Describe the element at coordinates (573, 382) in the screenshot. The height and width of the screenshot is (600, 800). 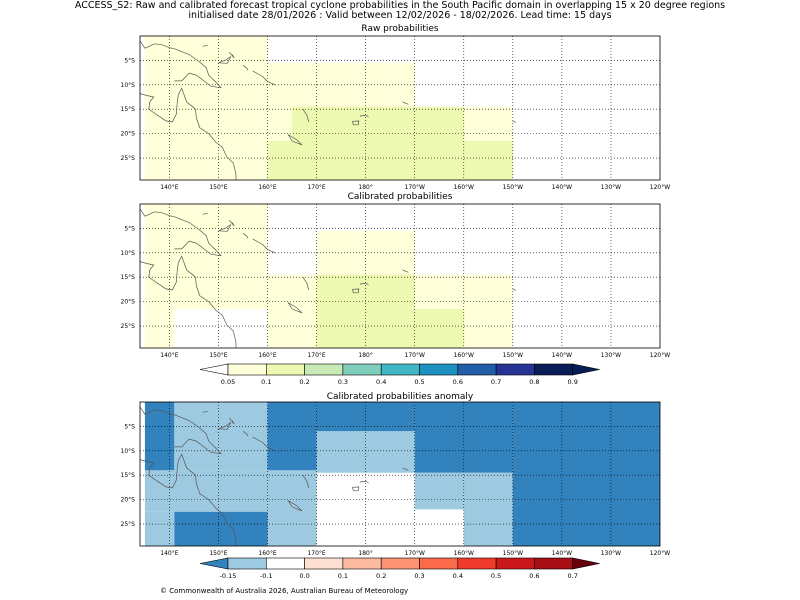
I see `colorbar-tick-label: 0.9` at that location.